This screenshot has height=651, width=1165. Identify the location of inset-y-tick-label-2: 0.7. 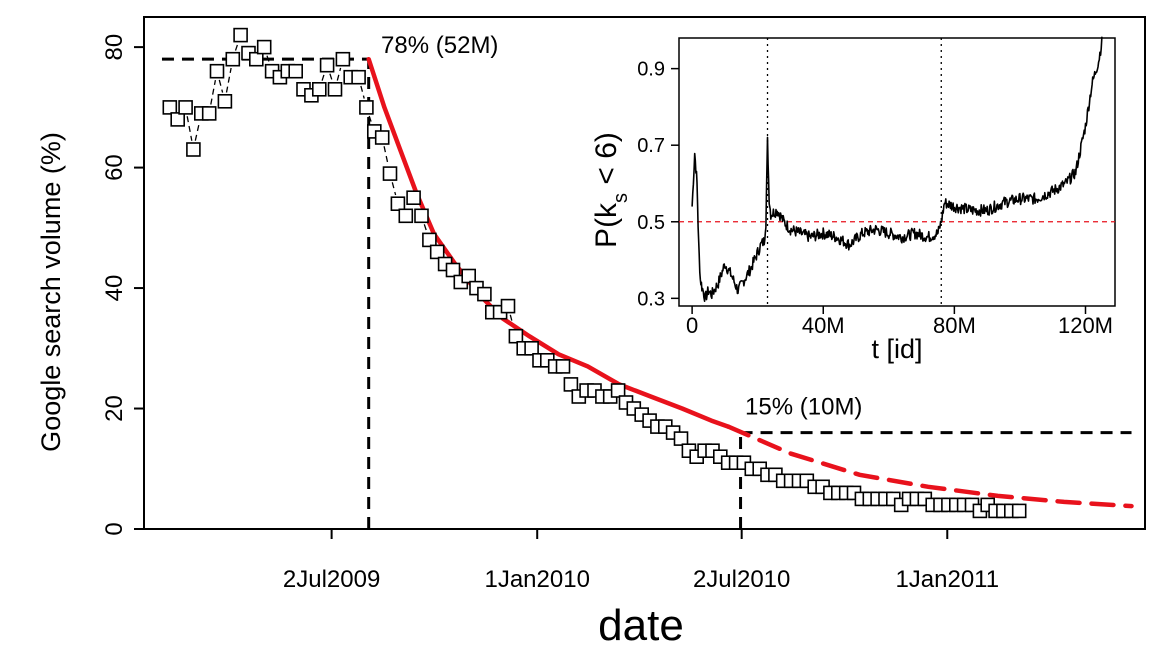
(651, 146).